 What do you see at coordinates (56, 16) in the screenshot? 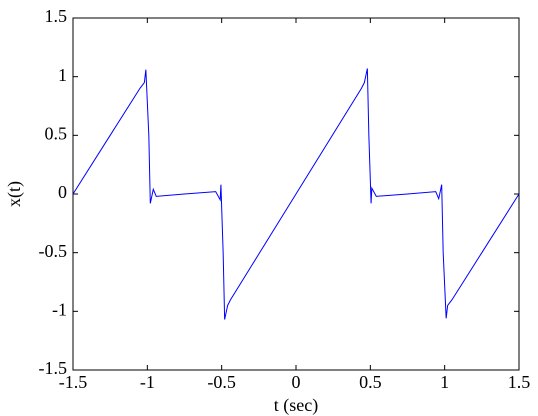
I see `y-tick-label: 1.5` at bounding box center [56, 16].